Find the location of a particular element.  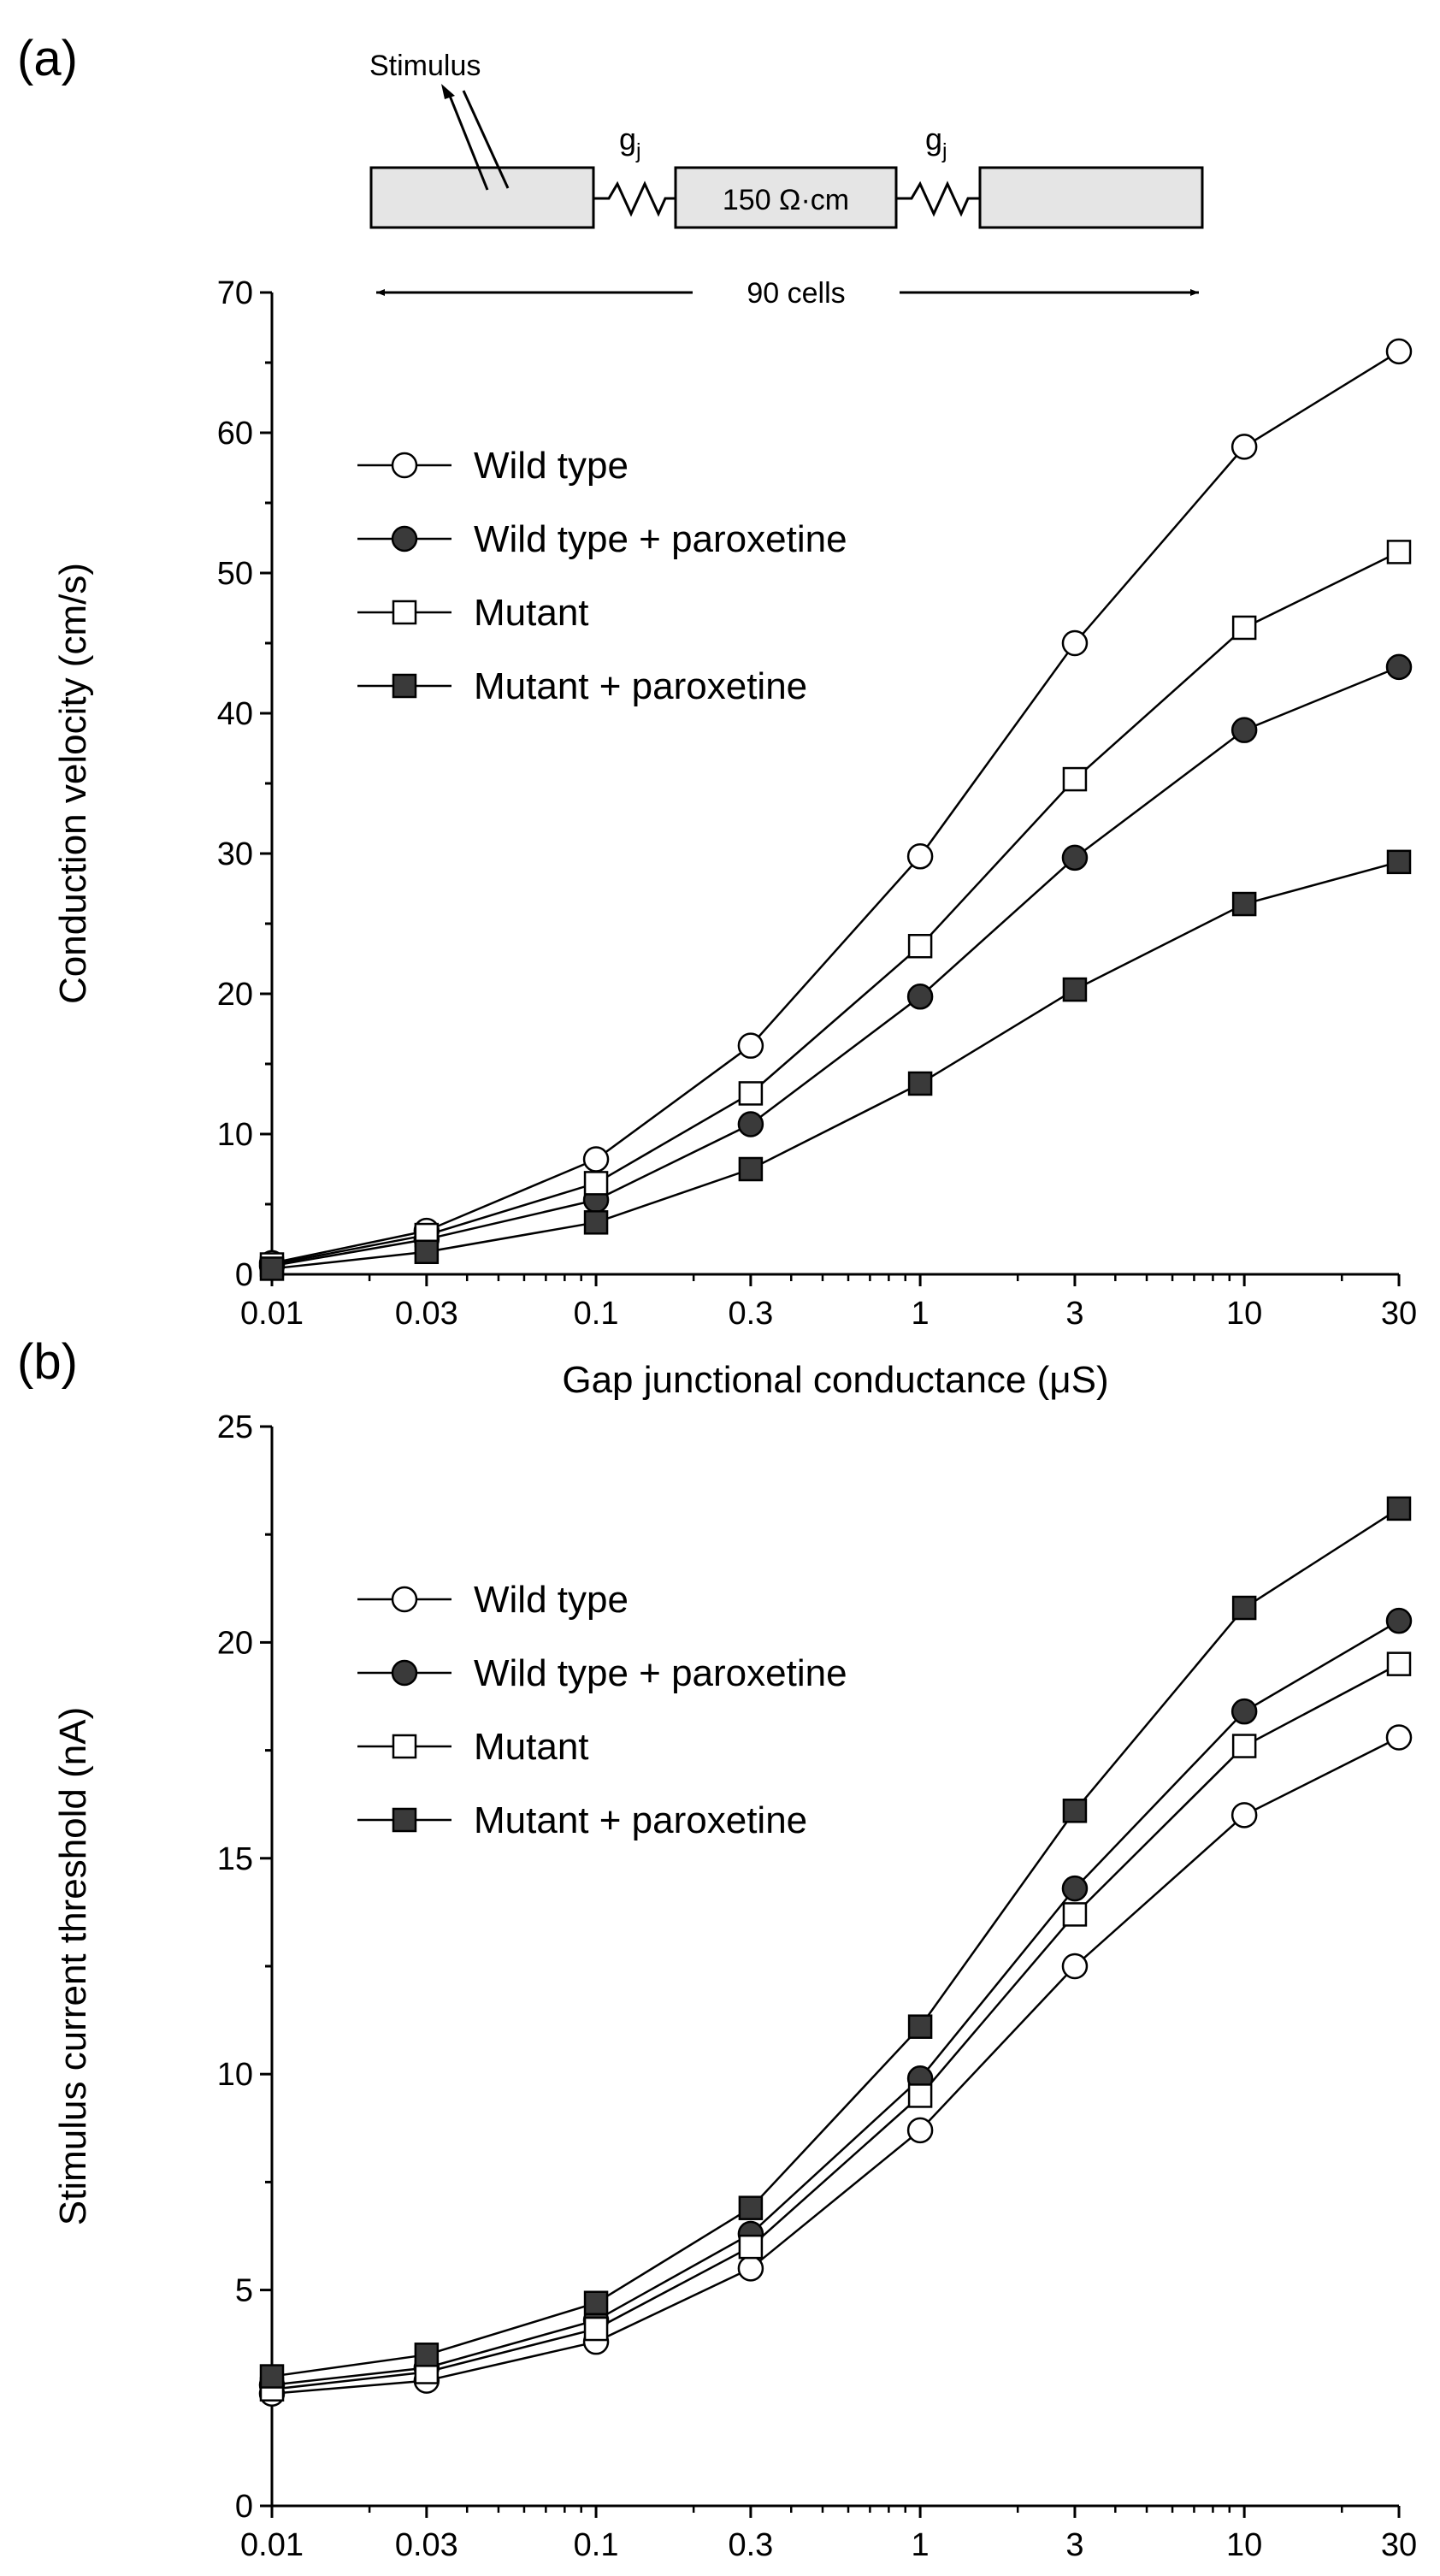

y-tick-label: 20 is located at coordinates (235, 995).